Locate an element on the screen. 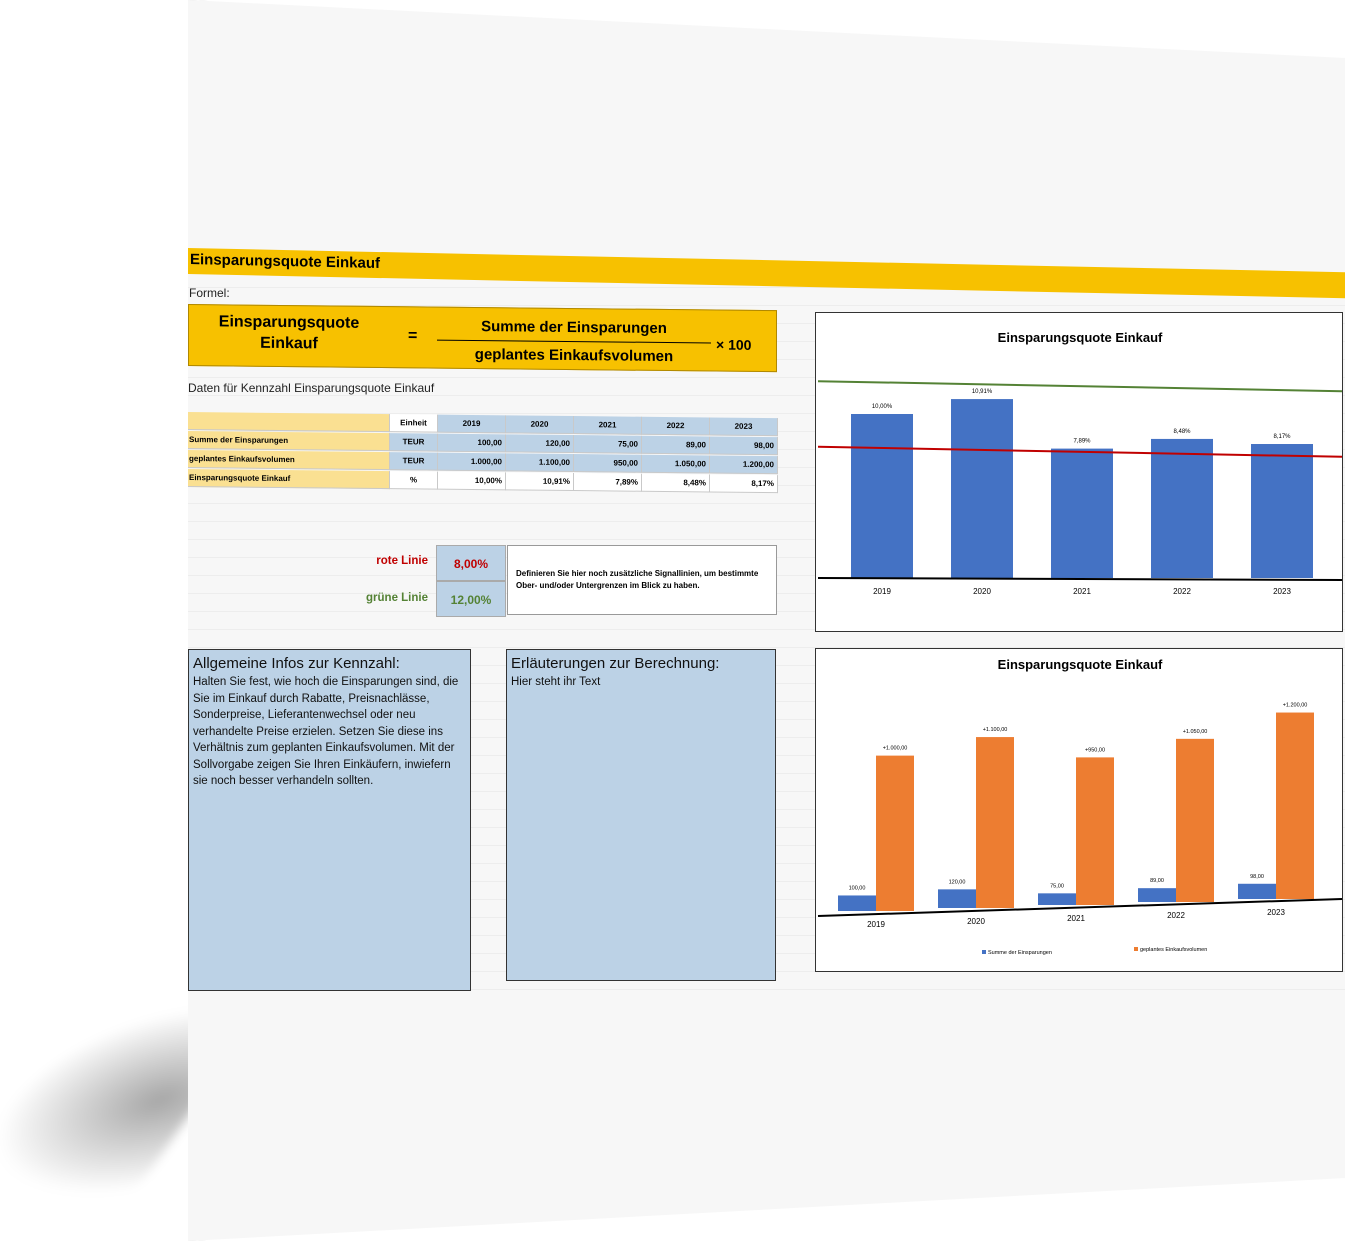 This screenshot has height=1241, width=1345. x-axis-line is located at coordinates (1080, 579).